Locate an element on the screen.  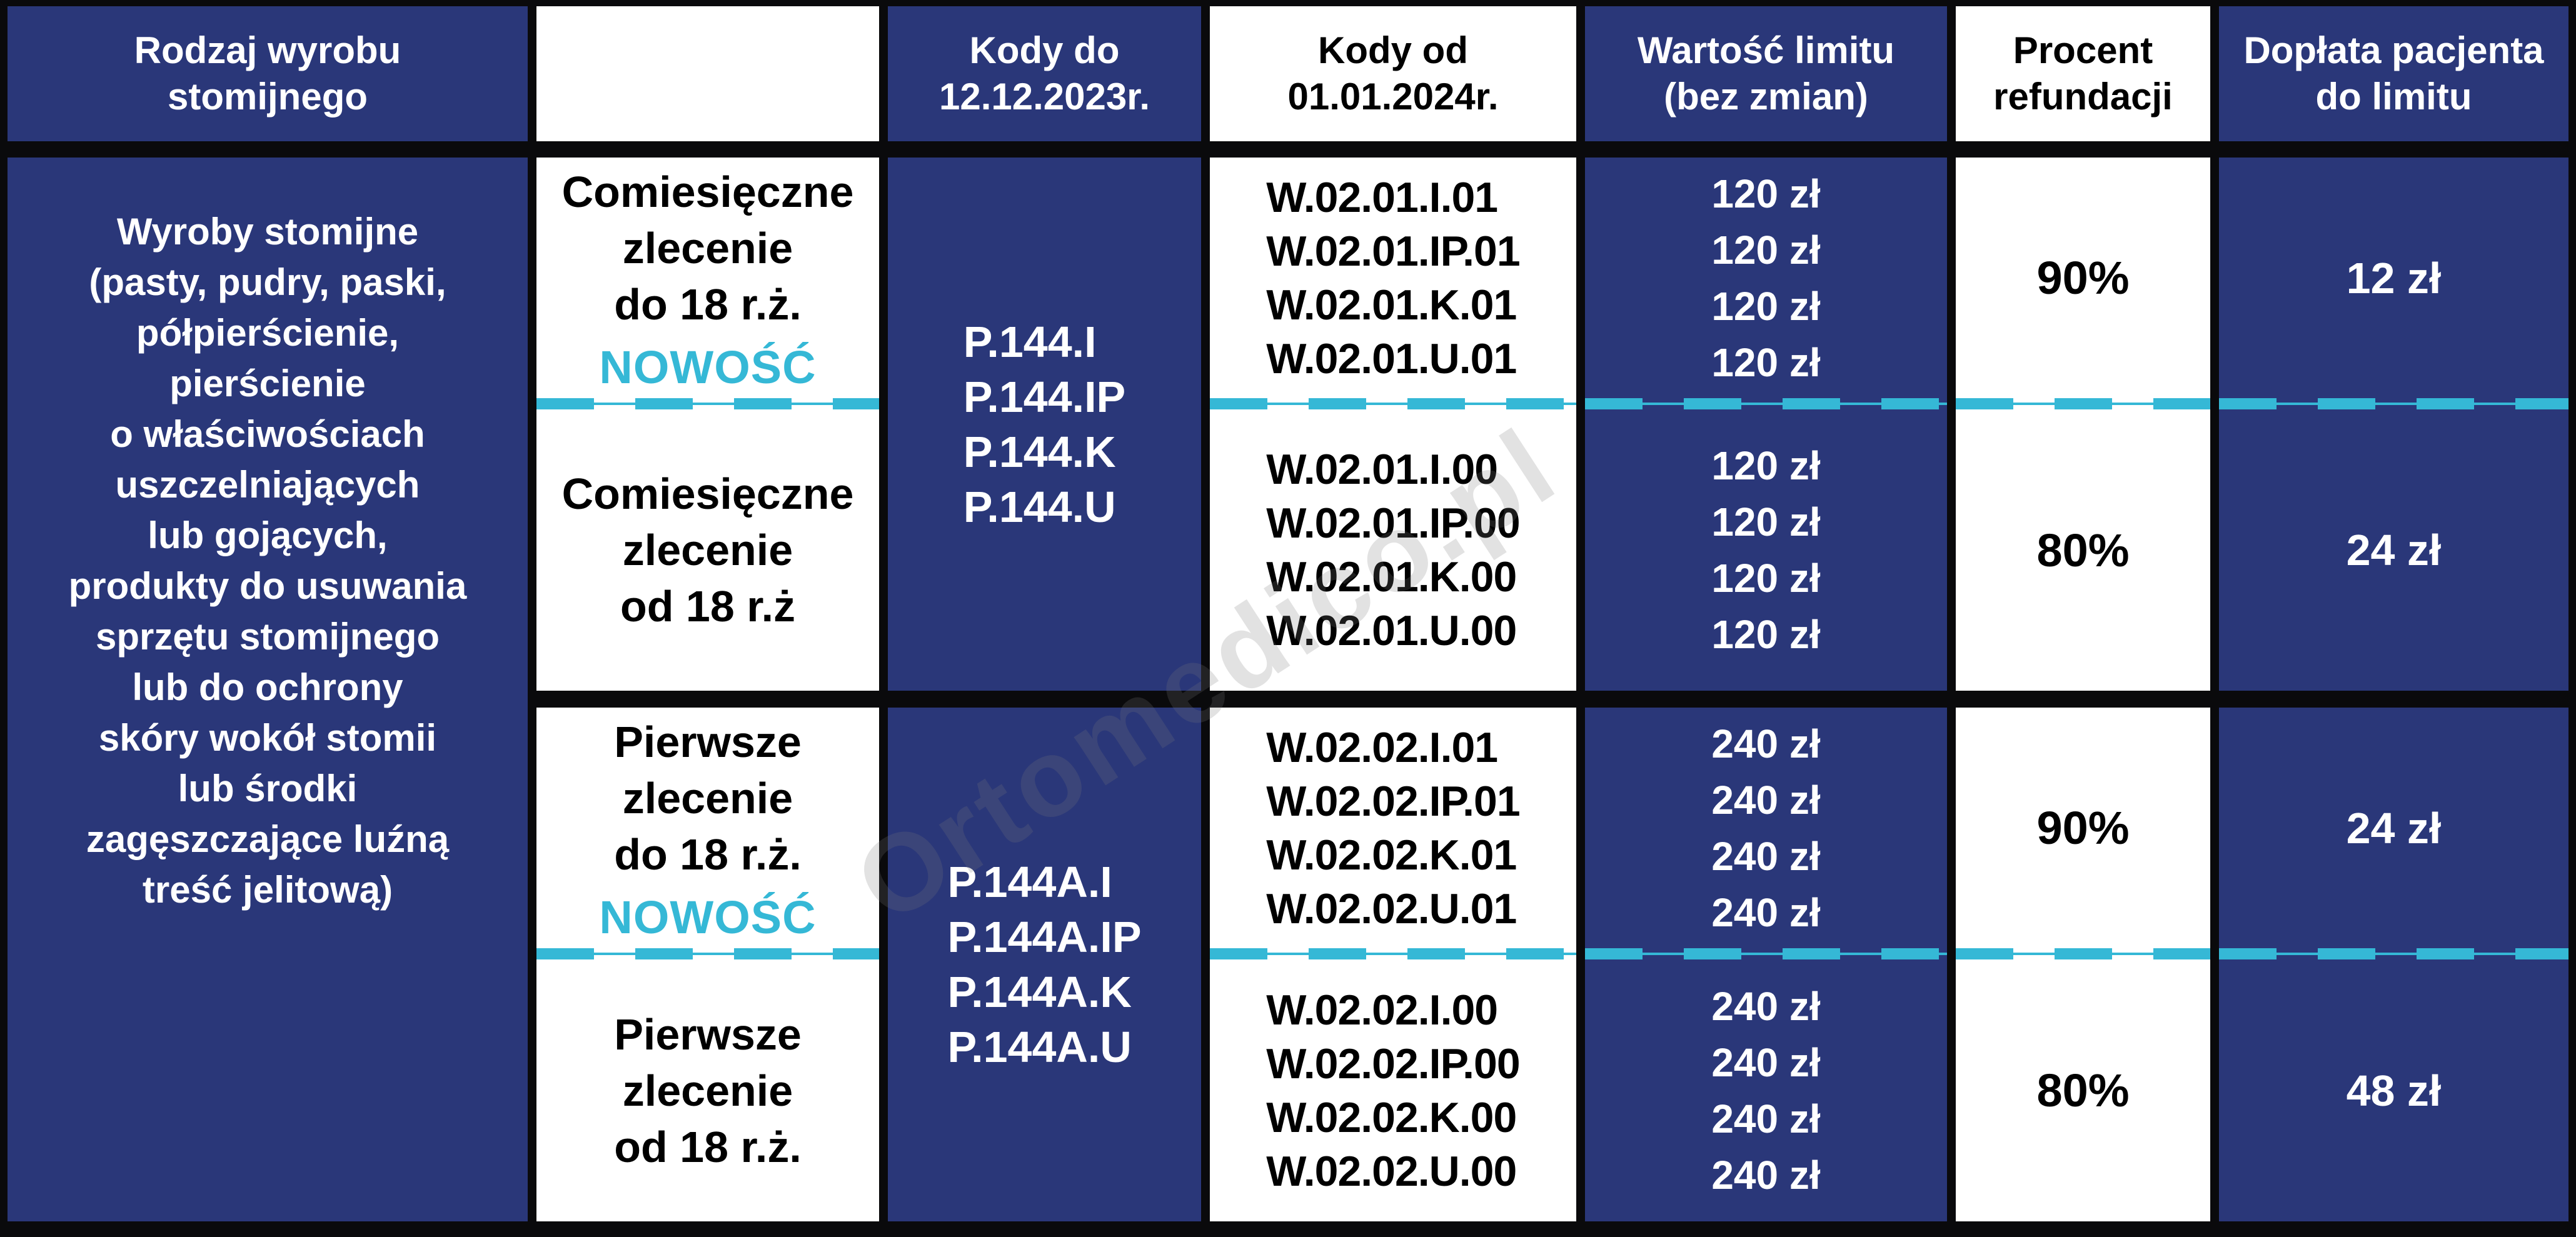
codes-old-band-2: P.144A.I P.144A.IP P.144A.K P.144A.U is located at coordinates (1044, 964).